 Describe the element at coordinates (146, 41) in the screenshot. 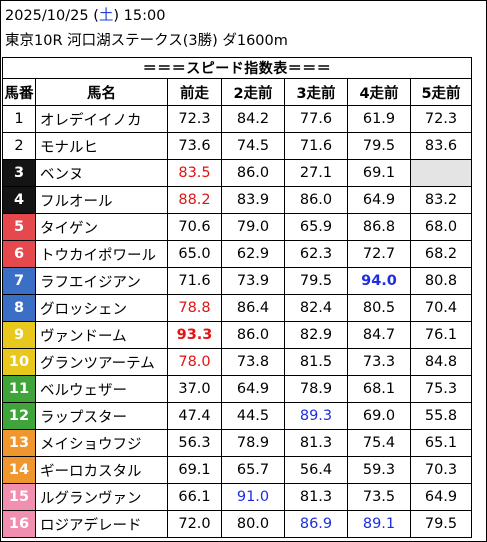

I see `race-title: 東京10R 河口湖ステークス(3勝) ダ1600m` at that location.